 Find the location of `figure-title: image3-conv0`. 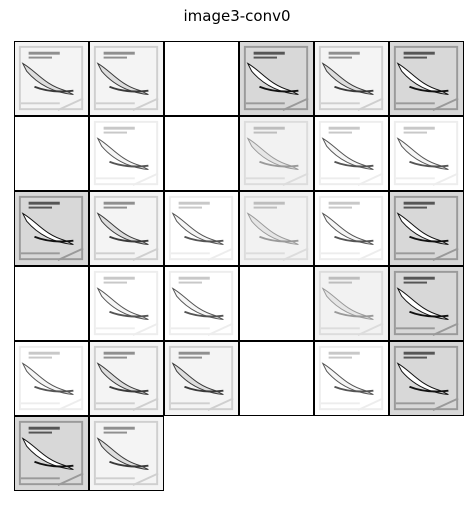

figure-title: image3-conv0 is located at coordinates (237, 16).